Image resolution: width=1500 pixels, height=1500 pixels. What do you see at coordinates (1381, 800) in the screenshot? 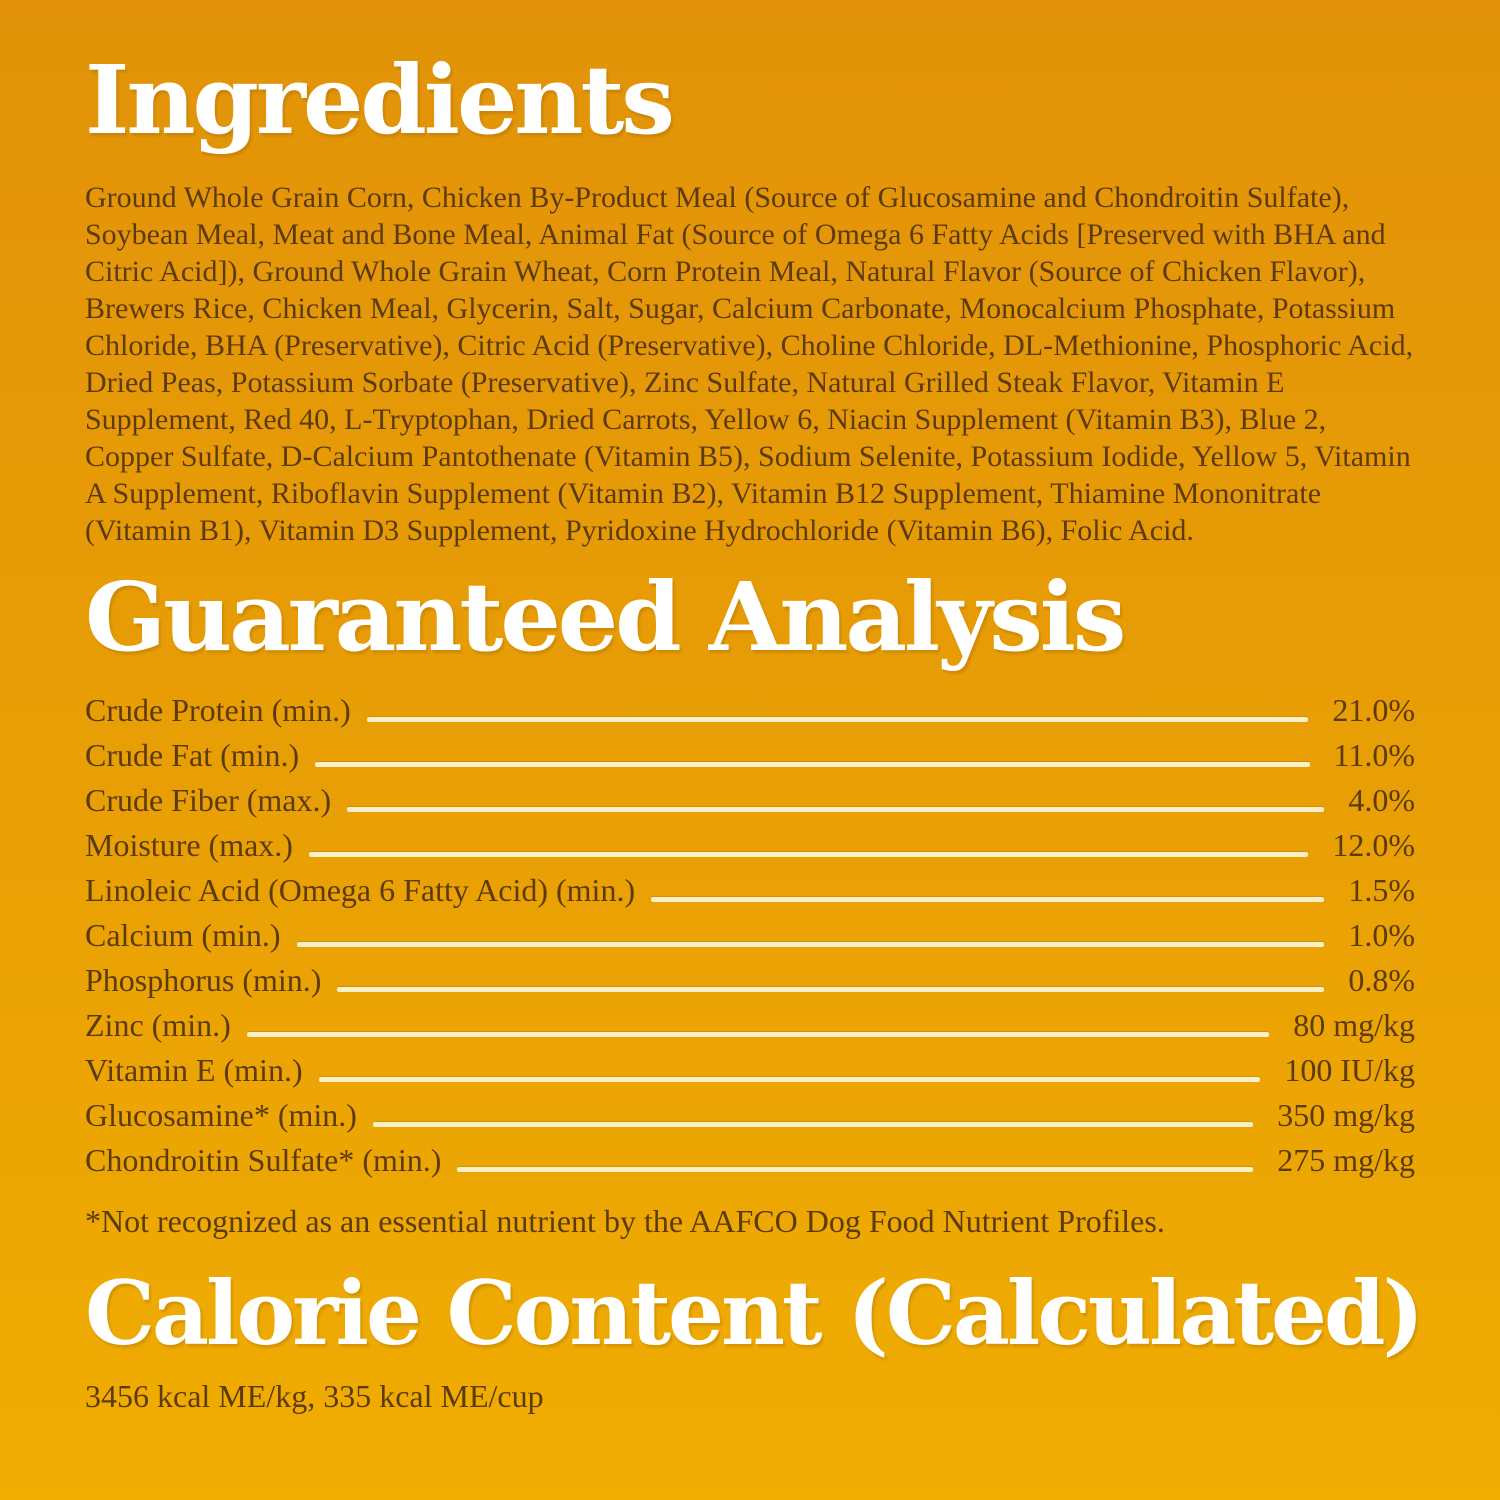
I see `analysis-row-value: 4.0%` at bounding box center [1381, 800].